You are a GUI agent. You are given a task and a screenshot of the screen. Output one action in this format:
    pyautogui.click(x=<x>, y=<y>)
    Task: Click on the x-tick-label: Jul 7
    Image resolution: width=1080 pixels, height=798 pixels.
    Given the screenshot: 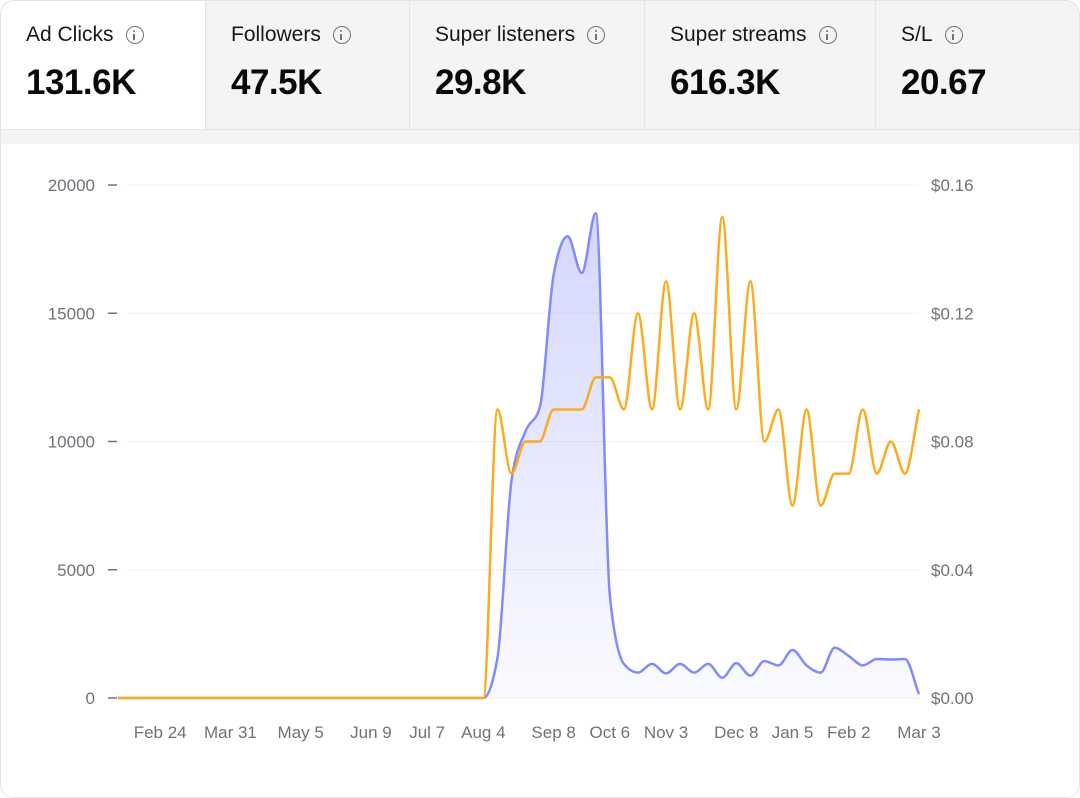 What is the action you would take?
    pyautogui.click(x=427, y=732)
    